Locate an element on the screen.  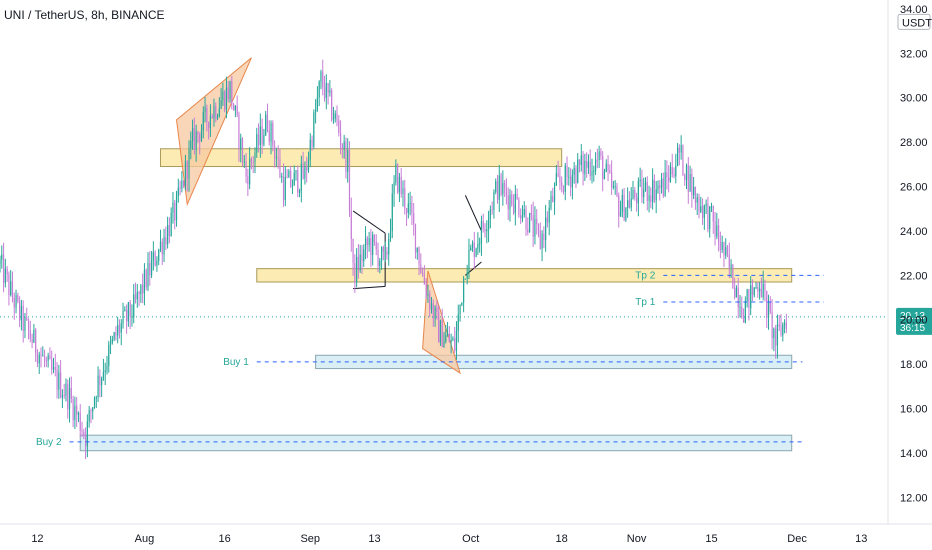
level-label: Buy 2 is located at coordinates (49, 442).